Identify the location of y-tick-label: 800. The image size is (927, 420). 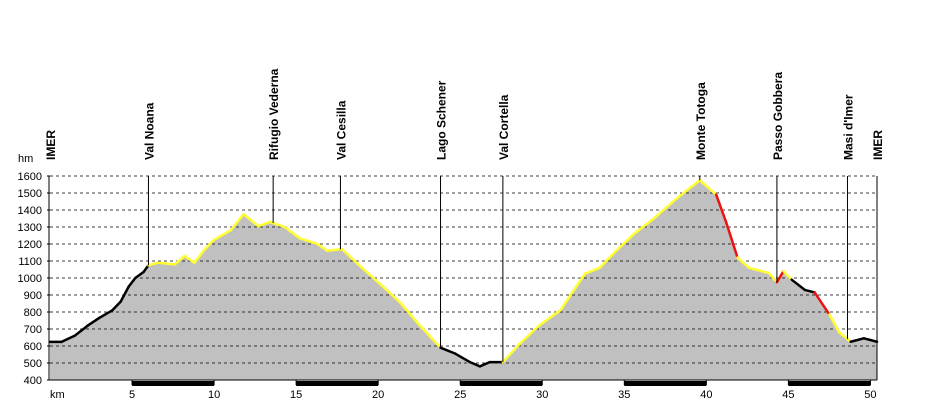
(33, 313).